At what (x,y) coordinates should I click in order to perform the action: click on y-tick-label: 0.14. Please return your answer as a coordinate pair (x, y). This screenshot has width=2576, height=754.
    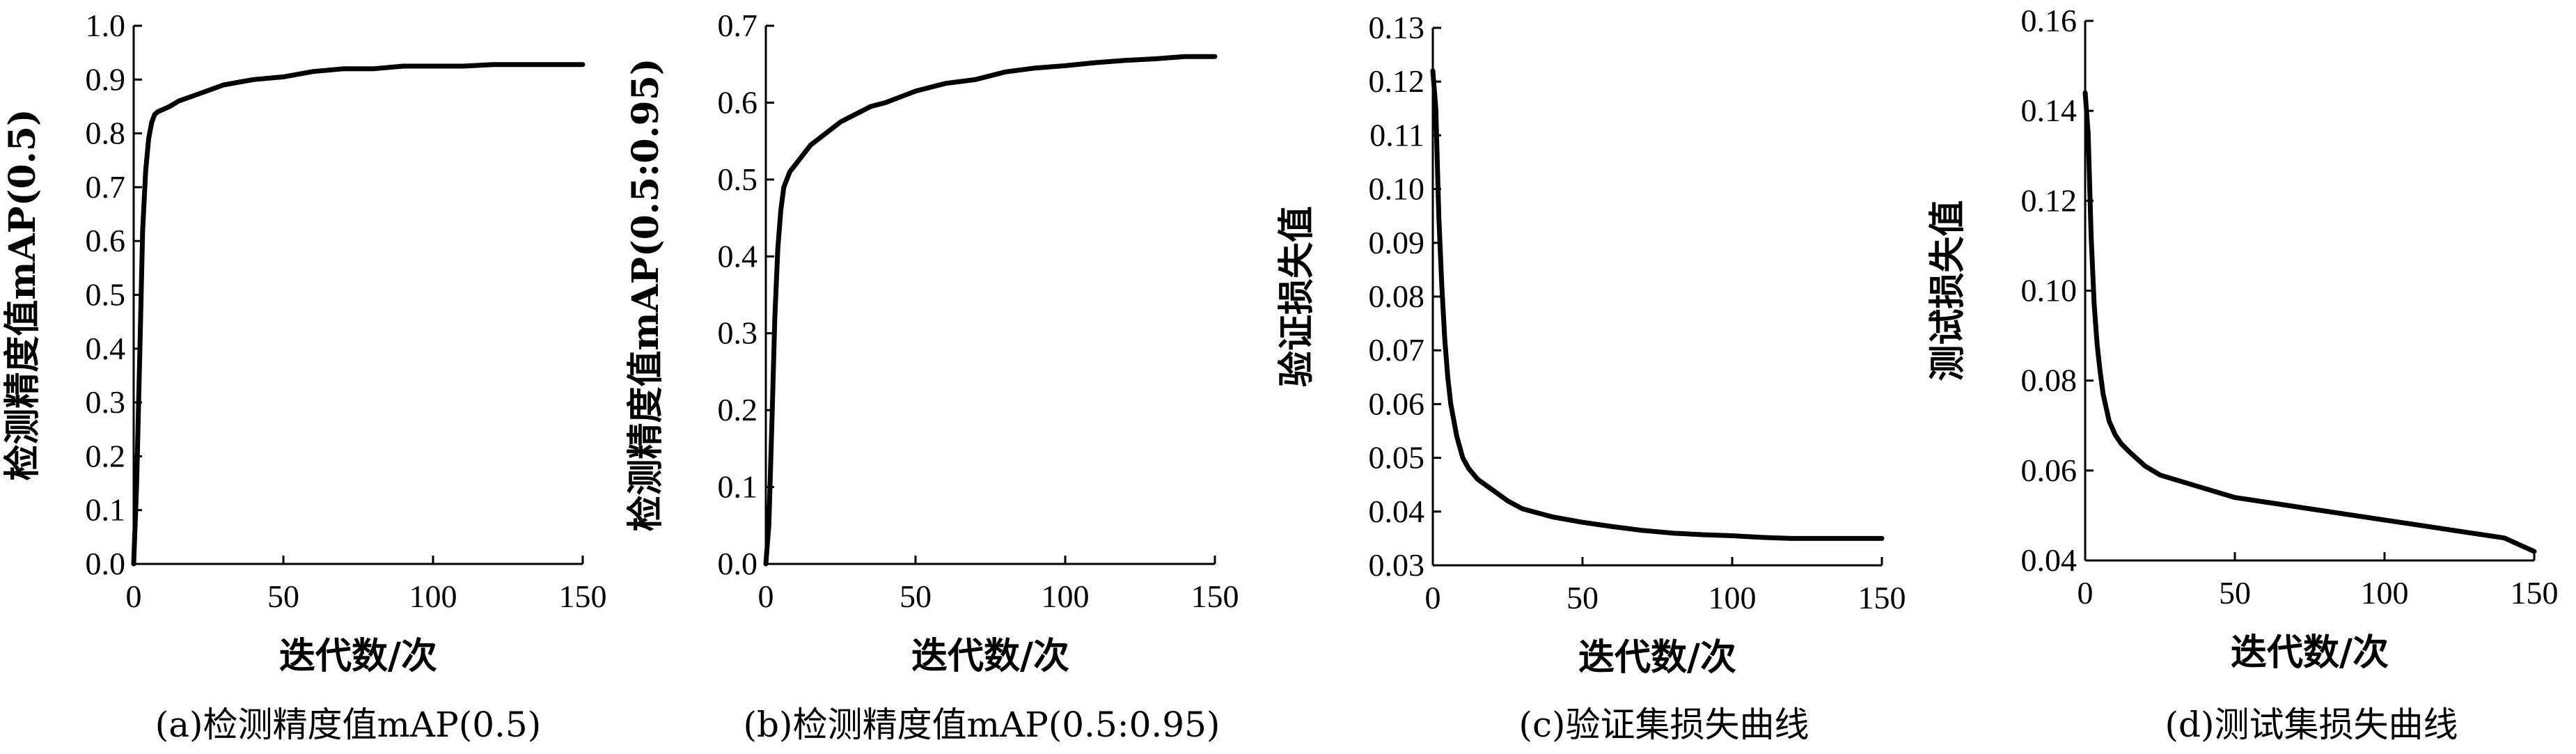
    Looking at the image, I should click on (2049, 110).